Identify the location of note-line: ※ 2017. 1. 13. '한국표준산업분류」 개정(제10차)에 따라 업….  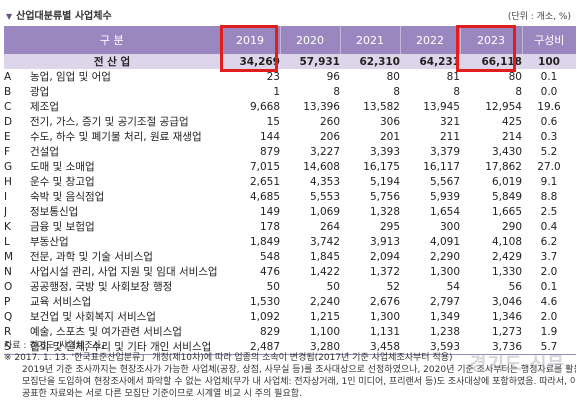
(228, 358).